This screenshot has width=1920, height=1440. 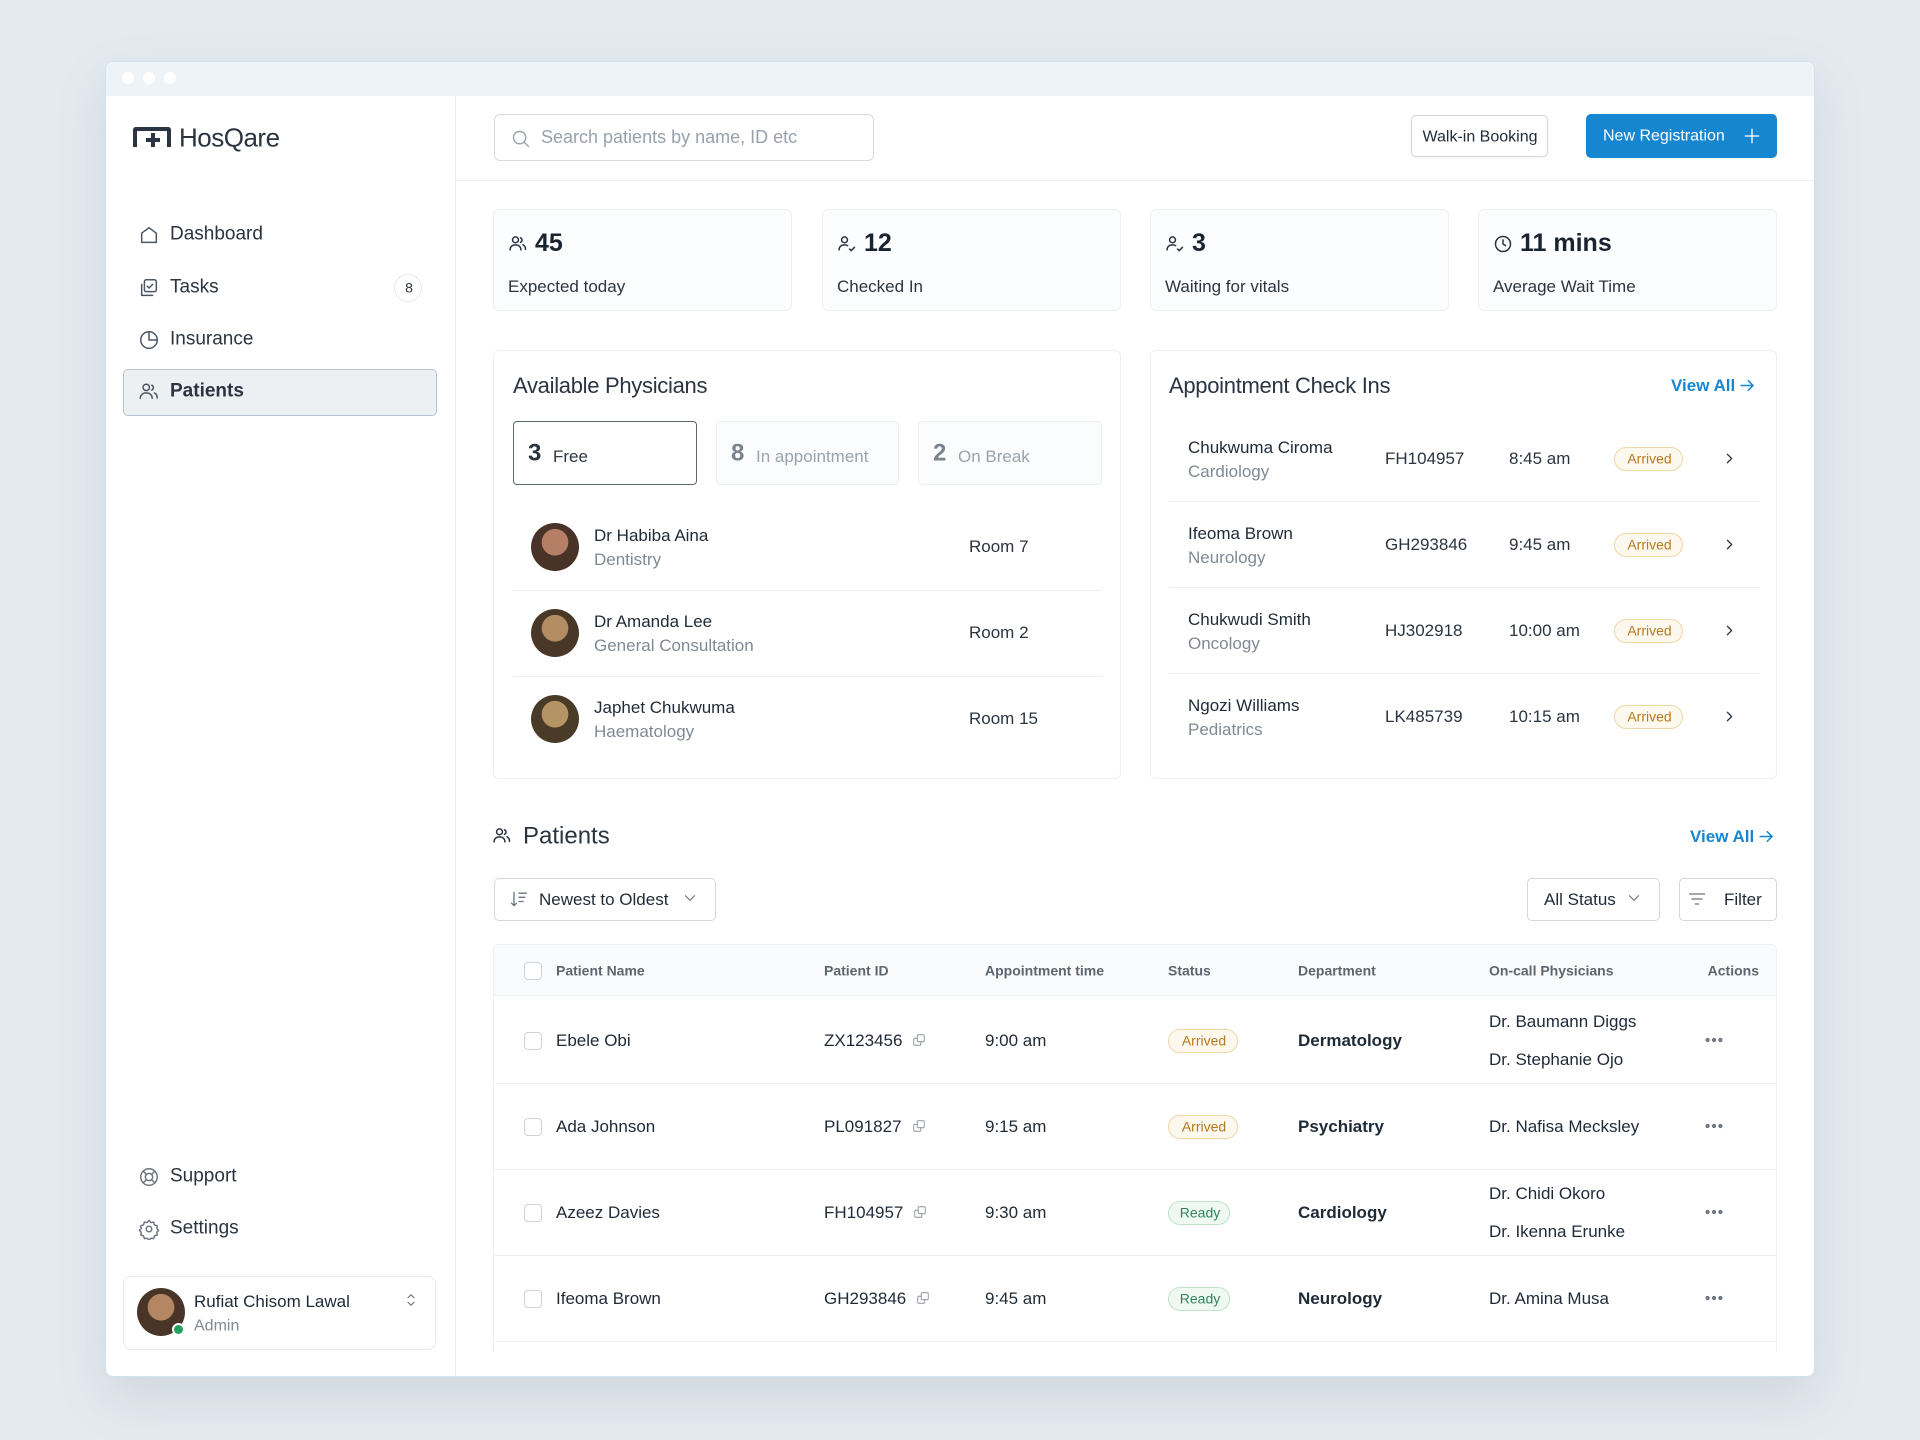 I want to click on status-dropdown, so click(x=1593, y=899).